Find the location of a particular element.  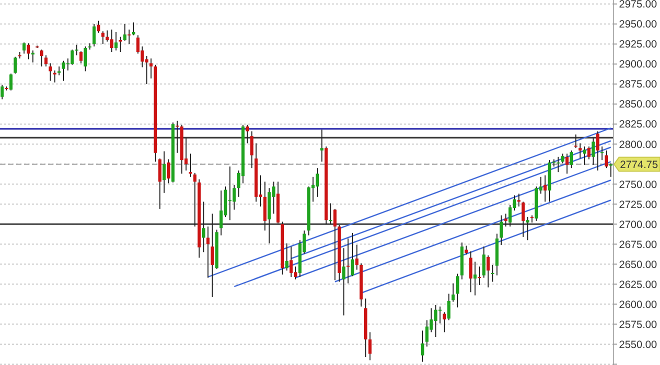

ref-line-label: 2774.75 is located at coordinates (639, 164).